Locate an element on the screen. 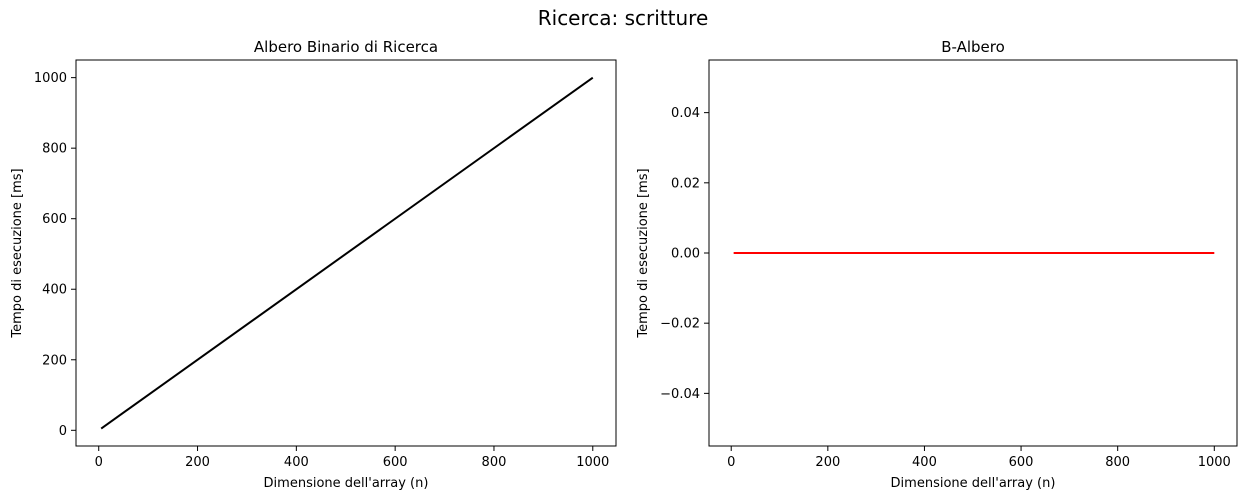  y-tick-label: 600 is located at coordinates (54, 219).